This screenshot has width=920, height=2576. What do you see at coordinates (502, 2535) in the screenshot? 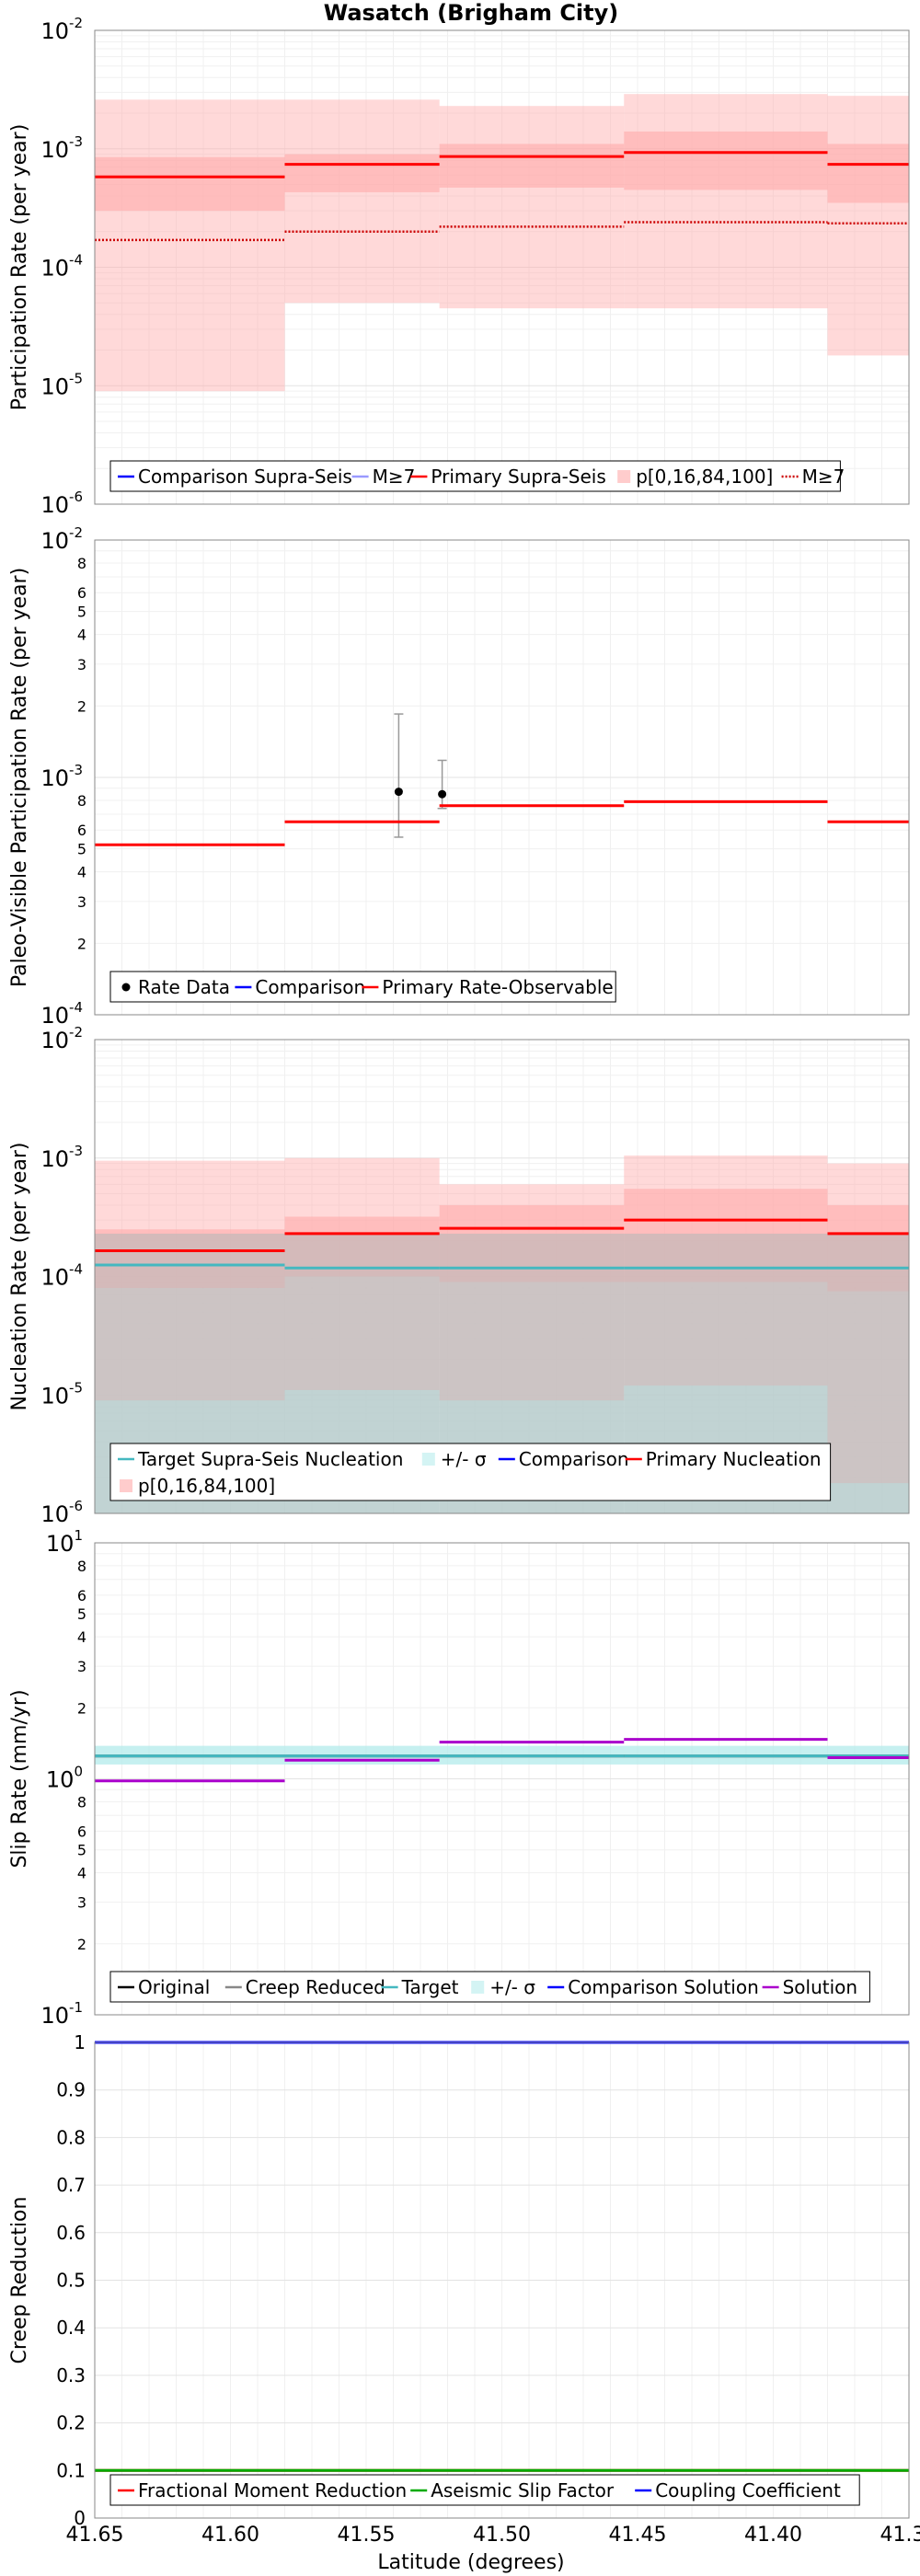
I see `x-tick-label: 41.50` at bounding box center [502, 2535].